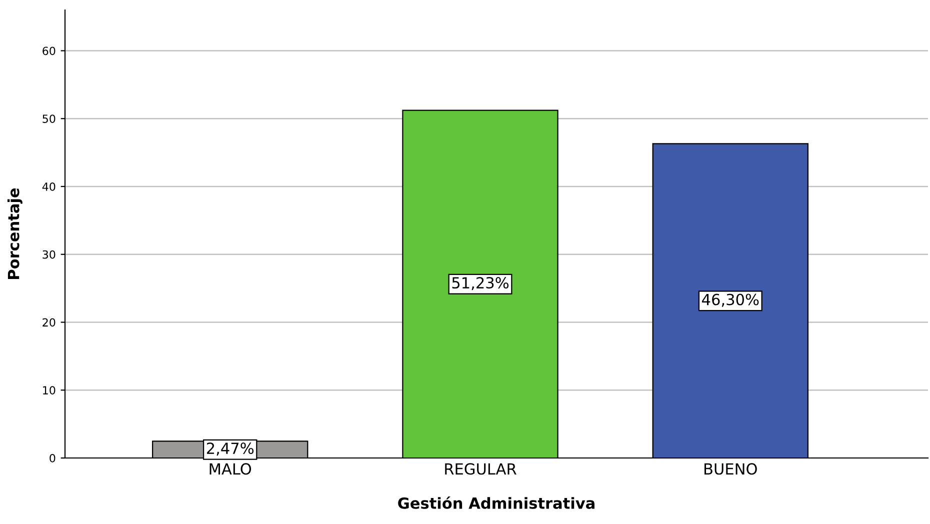 Image resolution: width=930 pixels, height=524 pixels. I want to click on data-label: 46,30%, so click(730, 300).